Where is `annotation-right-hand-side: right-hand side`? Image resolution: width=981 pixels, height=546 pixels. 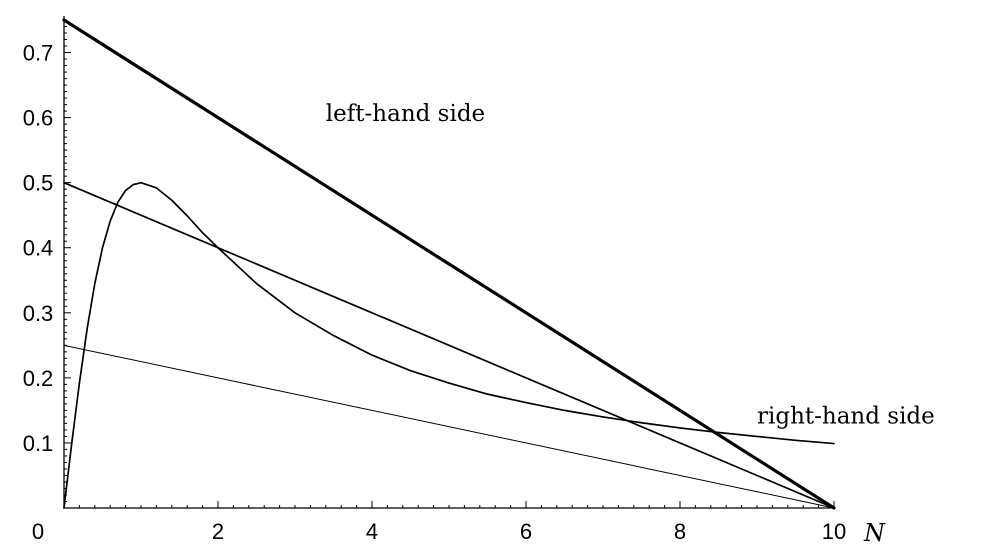 annotation-right-hand-side: right-hand side is located at coordinates (846, 416).